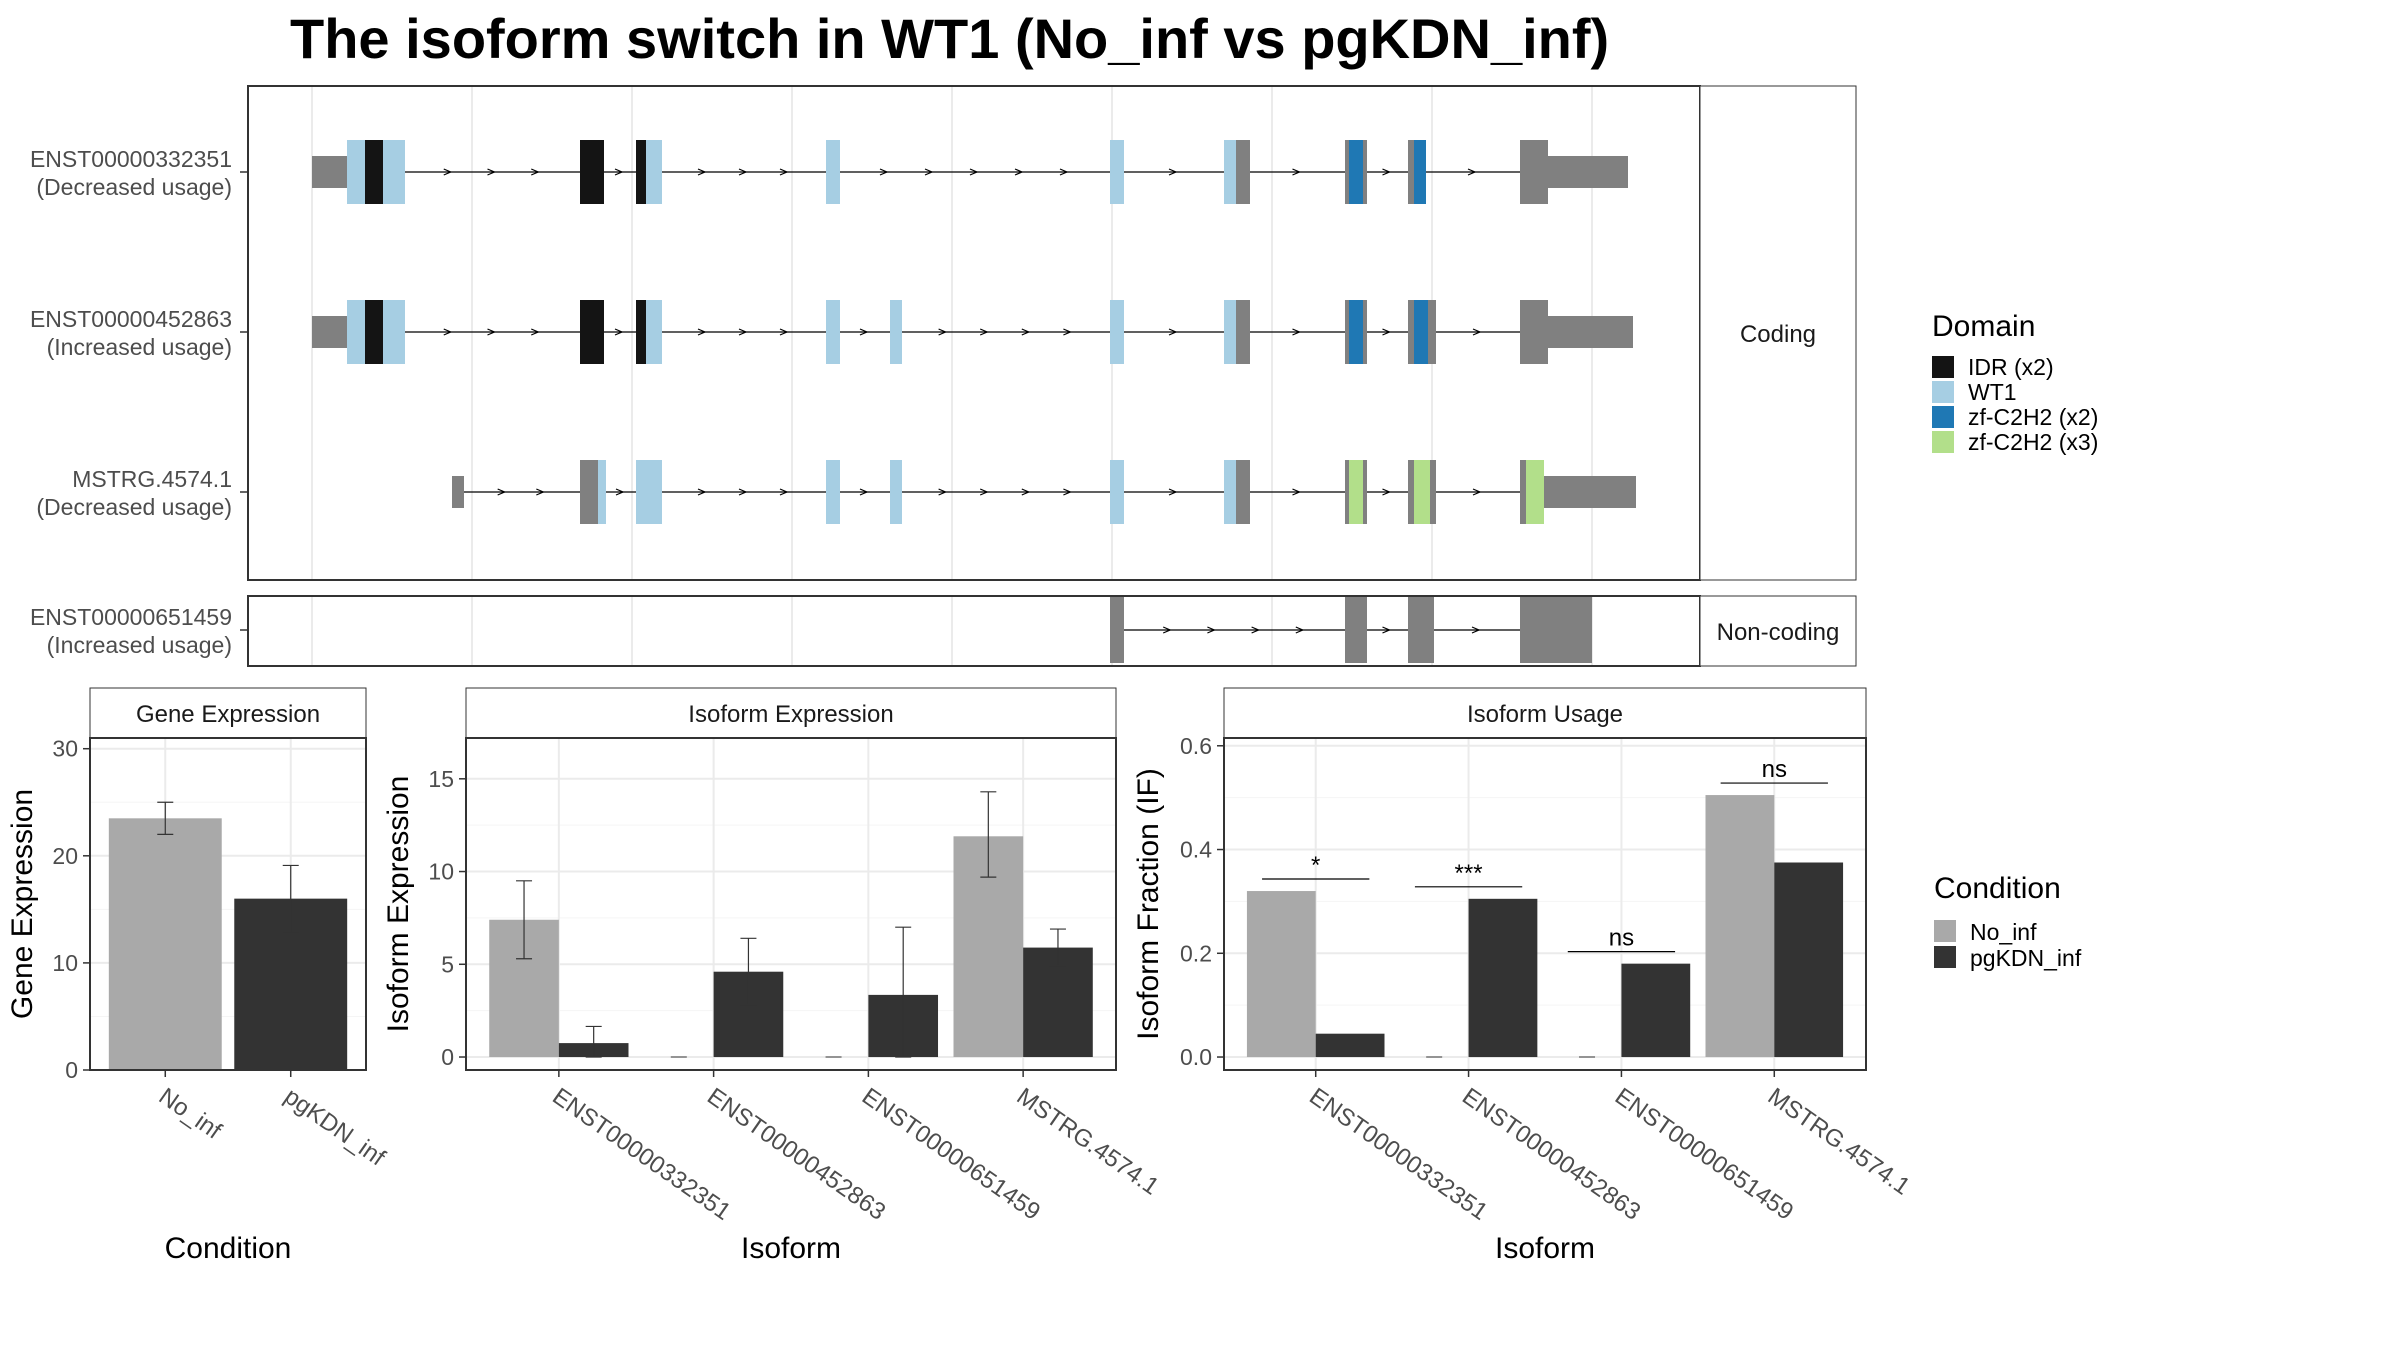  Describe the element at coordinates (1545, 1248) in the screenshot. I see `x-axis-title: Isoform` at that location.